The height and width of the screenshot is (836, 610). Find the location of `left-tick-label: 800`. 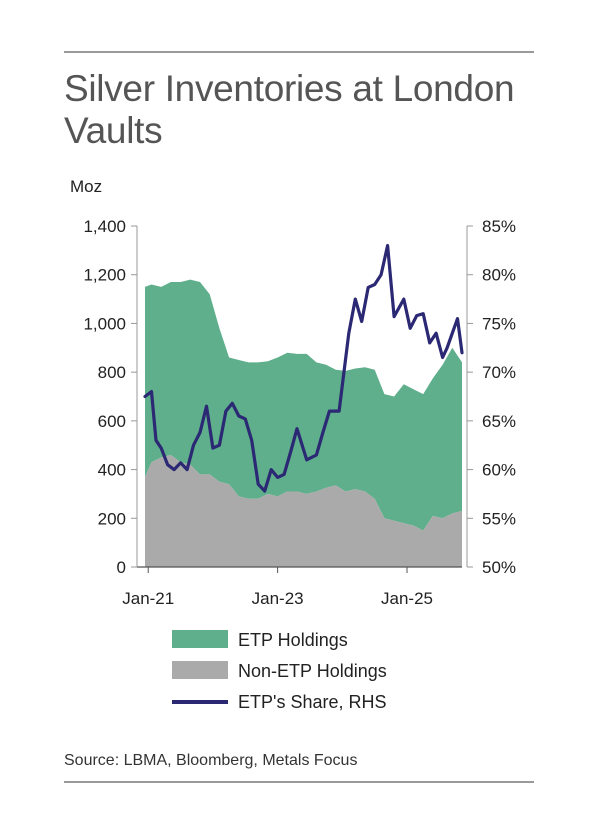

left-tick-label: 800 is located at coordinates (112, 372).